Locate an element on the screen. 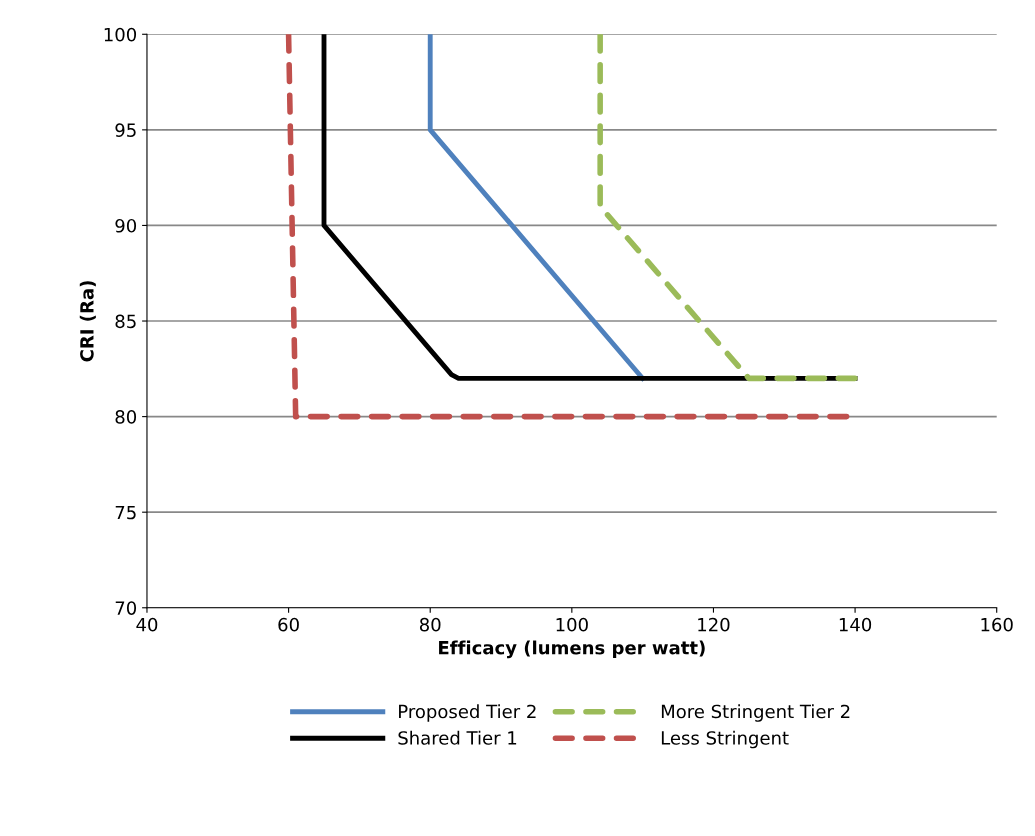 This screenshot has width=1035, height=836. x-tick-label: 140 is located at coordinates (855, 624).